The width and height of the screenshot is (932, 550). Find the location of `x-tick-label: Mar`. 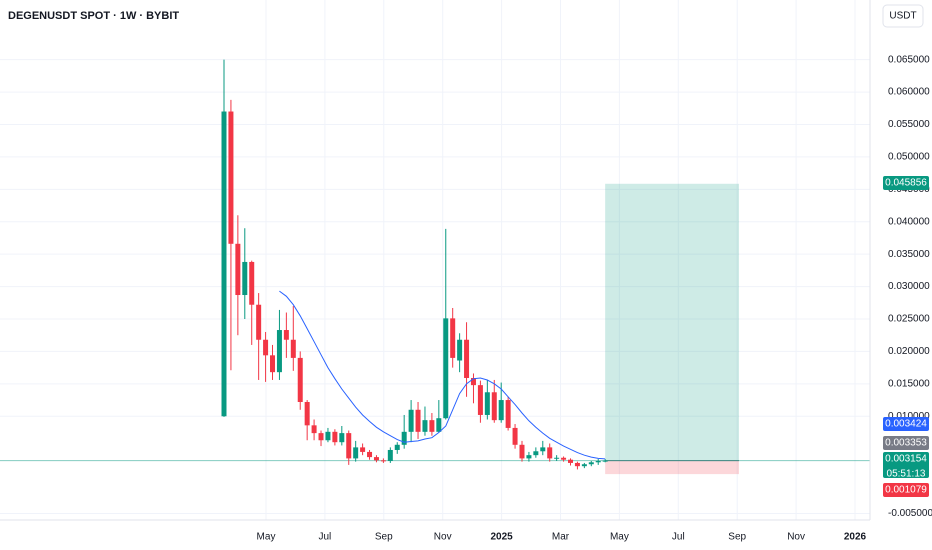

x-tick-label: Mar is located at coordinates (561, 537).